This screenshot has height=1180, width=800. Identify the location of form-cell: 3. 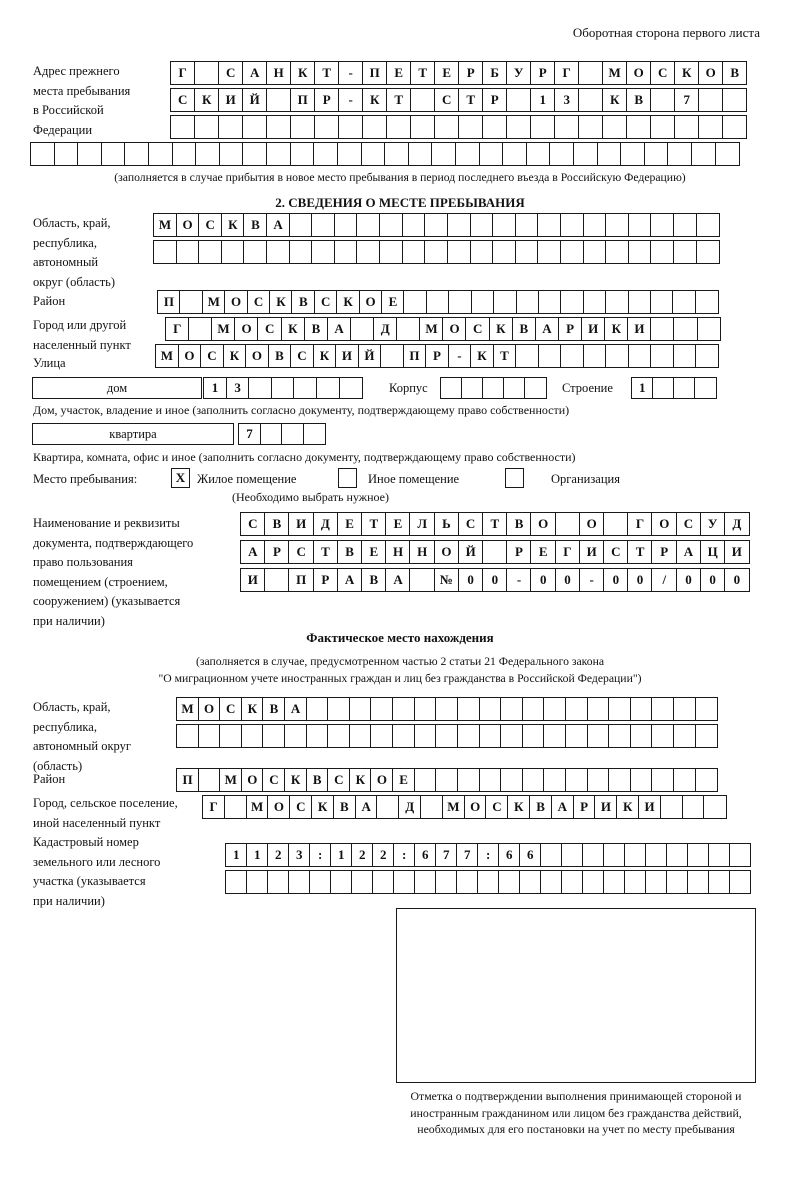
(299, 855).